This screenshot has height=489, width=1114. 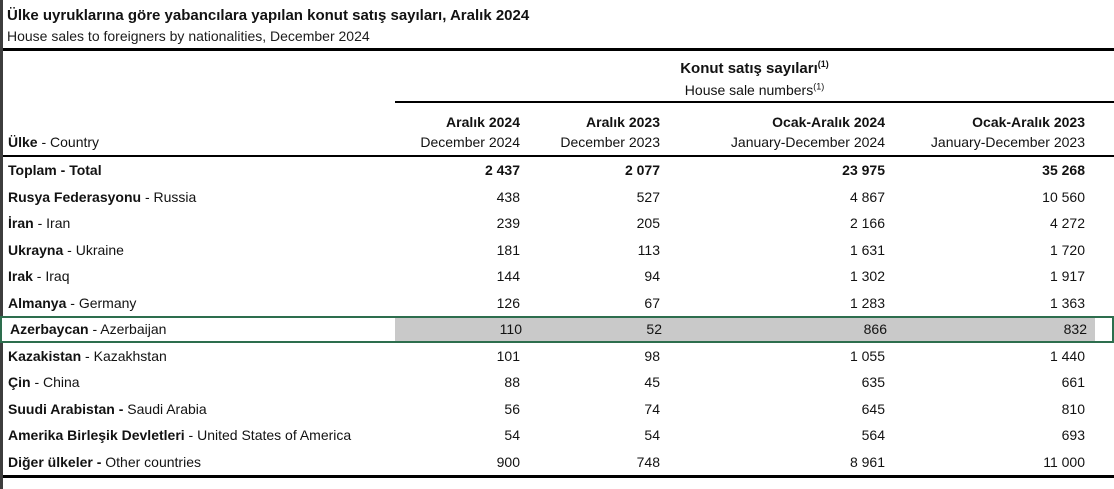 I want to click on table-row: Irak - Iraq 144 94 1 302 1 917, so click(x=557, y=276).